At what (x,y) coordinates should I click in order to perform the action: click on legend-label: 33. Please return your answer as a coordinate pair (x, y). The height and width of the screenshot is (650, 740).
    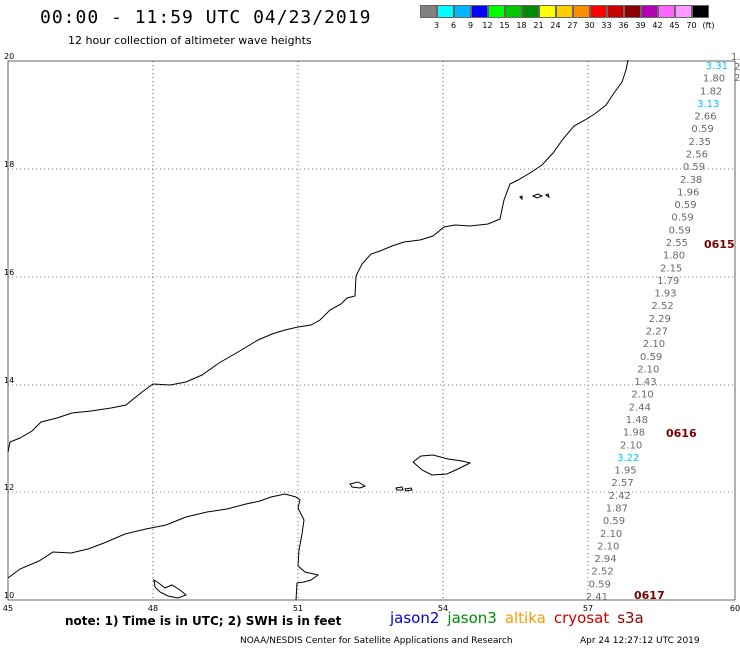
    Looking at the image, I should click on (606, 25).